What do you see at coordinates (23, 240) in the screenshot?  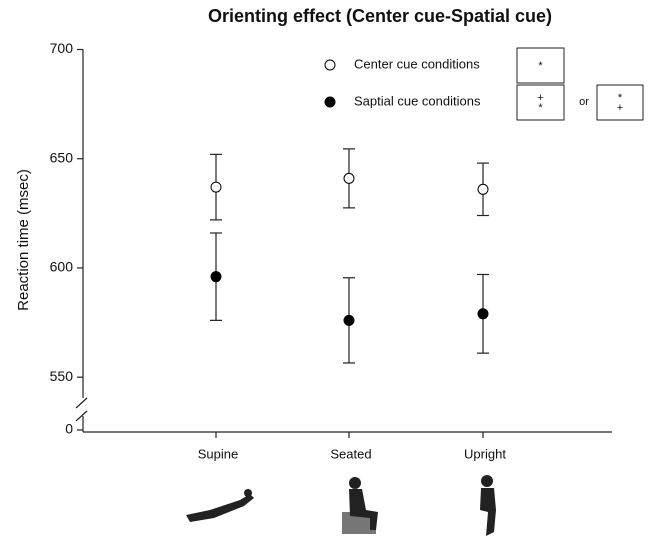 I see `y-axis-label: Reaction time (msec)` at bounding box center [23, 240].